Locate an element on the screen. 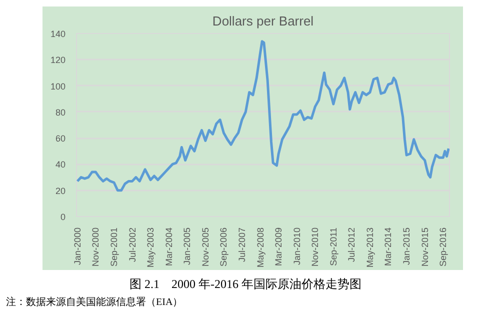  x-tick-label: Nov-2000 is located at coordinates (95, 247).